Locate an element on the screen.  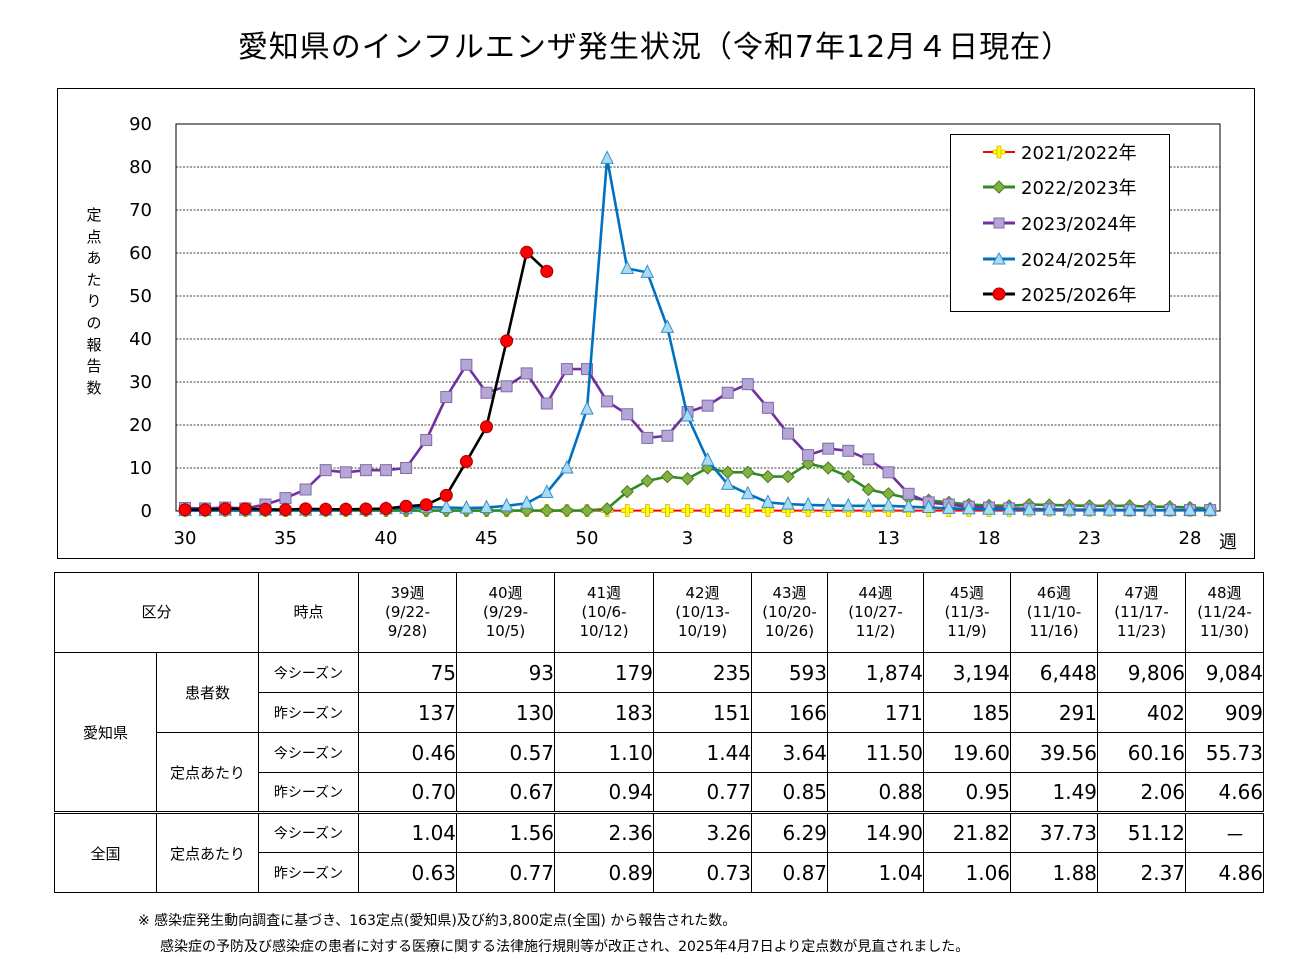
table-cell: 0.70 is located at coordinates (408, 792).